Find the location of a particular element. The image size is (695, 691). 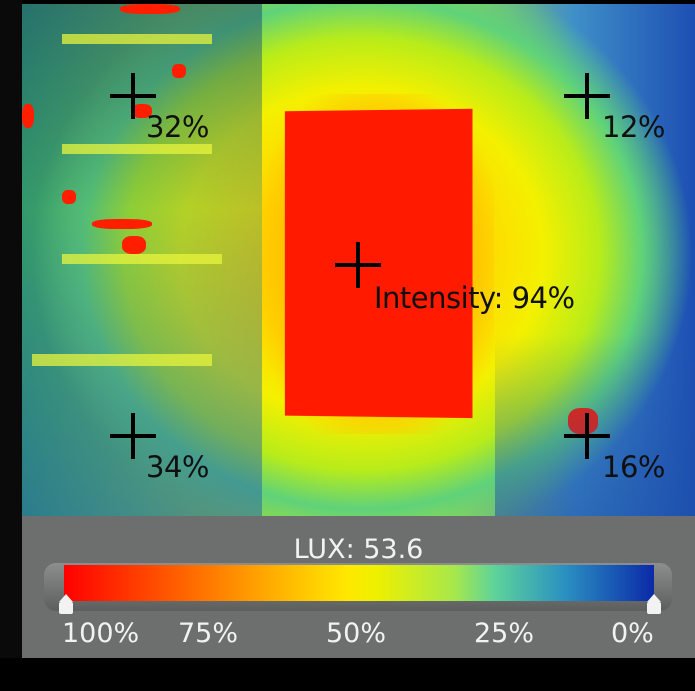

scale-tick-50: 50% is located at coordinates (356, 633).